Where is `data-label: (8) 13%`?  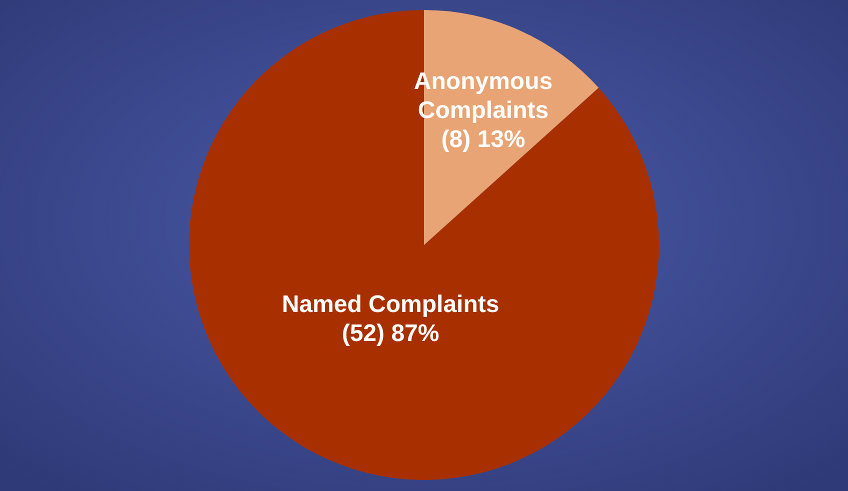
data-label: (8) 13% is located at coordinates (483, 140).